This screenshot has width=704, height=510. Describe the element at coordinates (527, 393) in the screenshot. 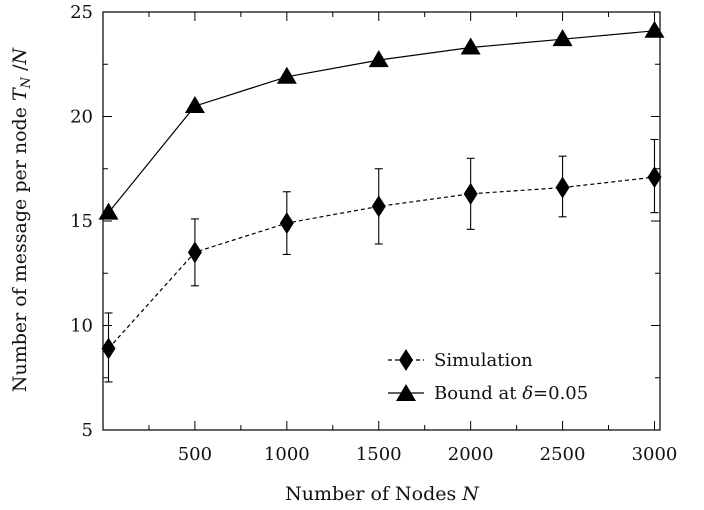

I see `legend-label-delta: δ` at that location.